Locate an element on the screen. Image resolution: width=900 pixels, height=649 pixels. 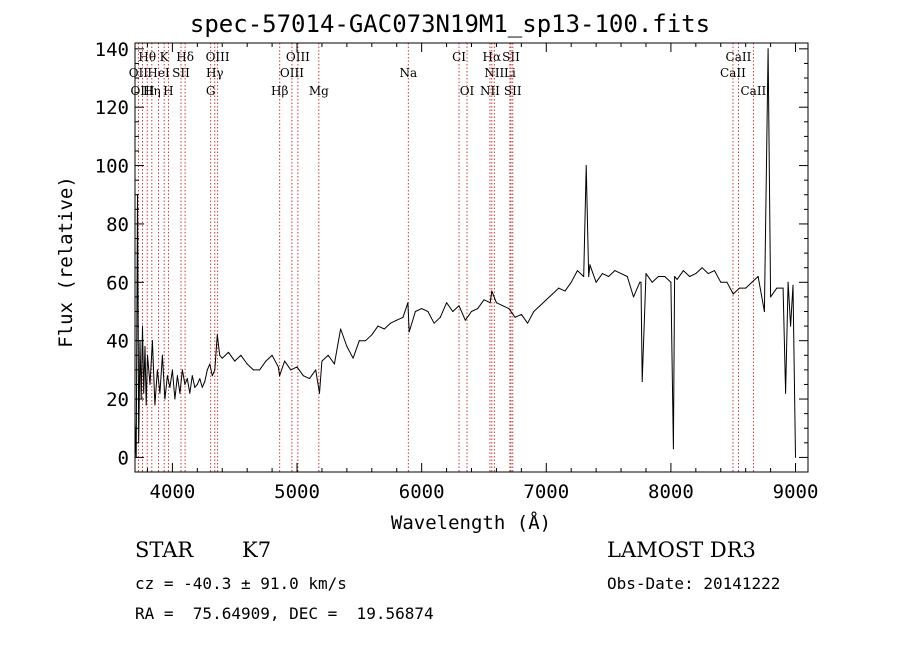
x-axis-label: Wavelength (Å) is located at coordinates (471, 522).